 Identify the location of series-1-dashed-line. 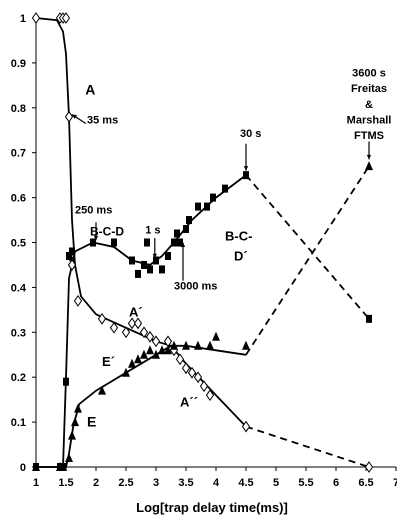
(307, 247).